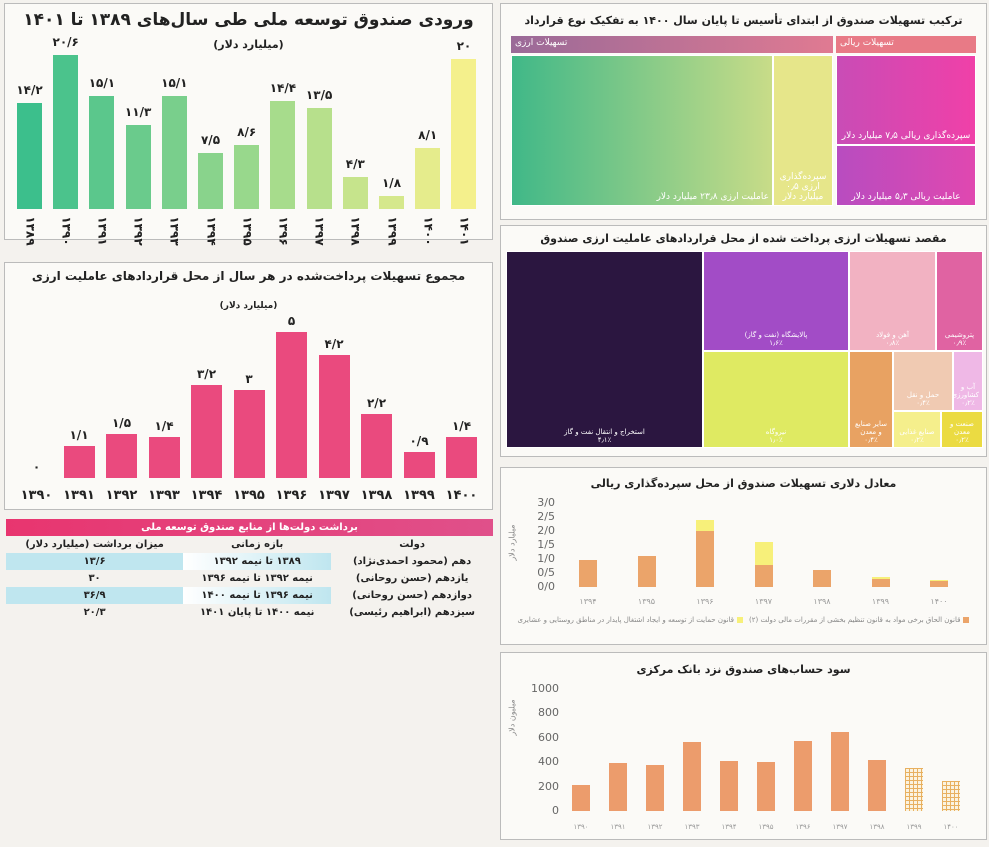  What do you see at coordinates (291, 321) in the screenshot?
I see `data-label: ۵` at bounding box center [291, 321].